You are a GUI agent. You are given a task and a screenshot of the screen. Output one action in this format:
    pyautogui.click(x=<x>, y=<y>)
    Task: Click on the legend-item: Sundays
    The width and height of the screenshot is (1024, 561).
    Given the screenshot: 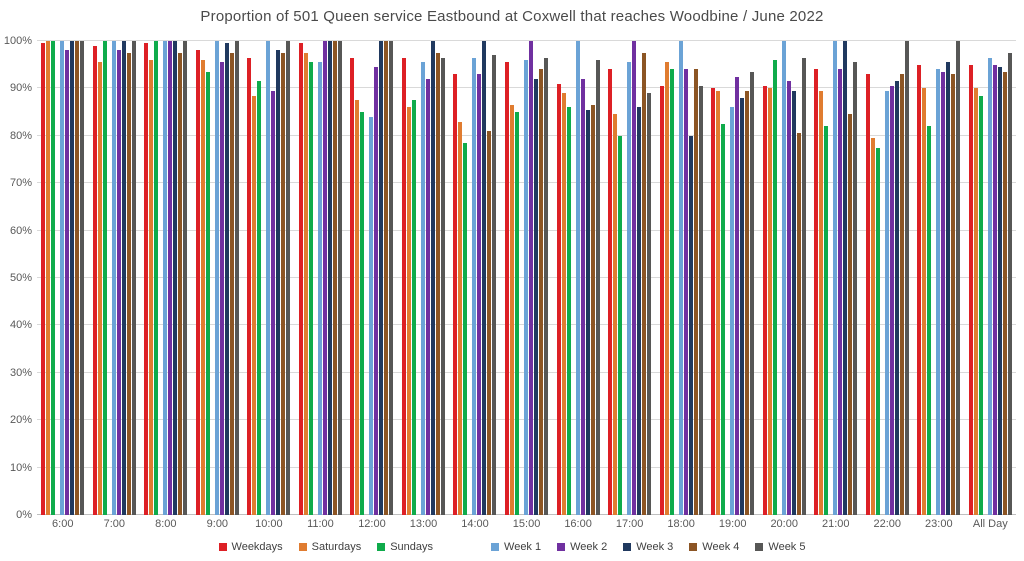 What is the action you would take?
    pyautogui.click(x=405, y=547)
    